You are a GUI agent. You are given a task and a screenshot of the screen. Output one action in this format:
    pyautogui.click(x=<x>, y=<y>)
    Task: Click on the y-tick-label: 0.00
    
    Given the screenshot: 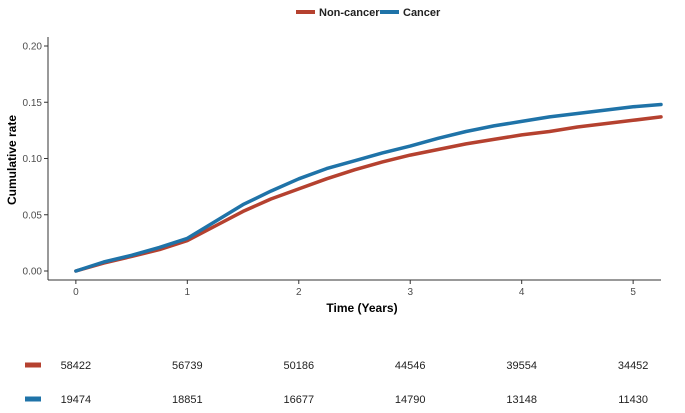 What is the action you would take?
    pyautogui.click(x=33, y=272)
    